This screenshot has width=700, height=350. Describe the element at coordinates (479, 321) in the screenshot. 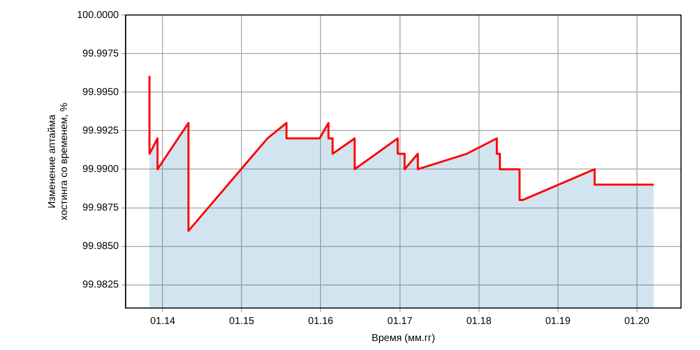

I see `x-tick-label: 01.18` at that location.